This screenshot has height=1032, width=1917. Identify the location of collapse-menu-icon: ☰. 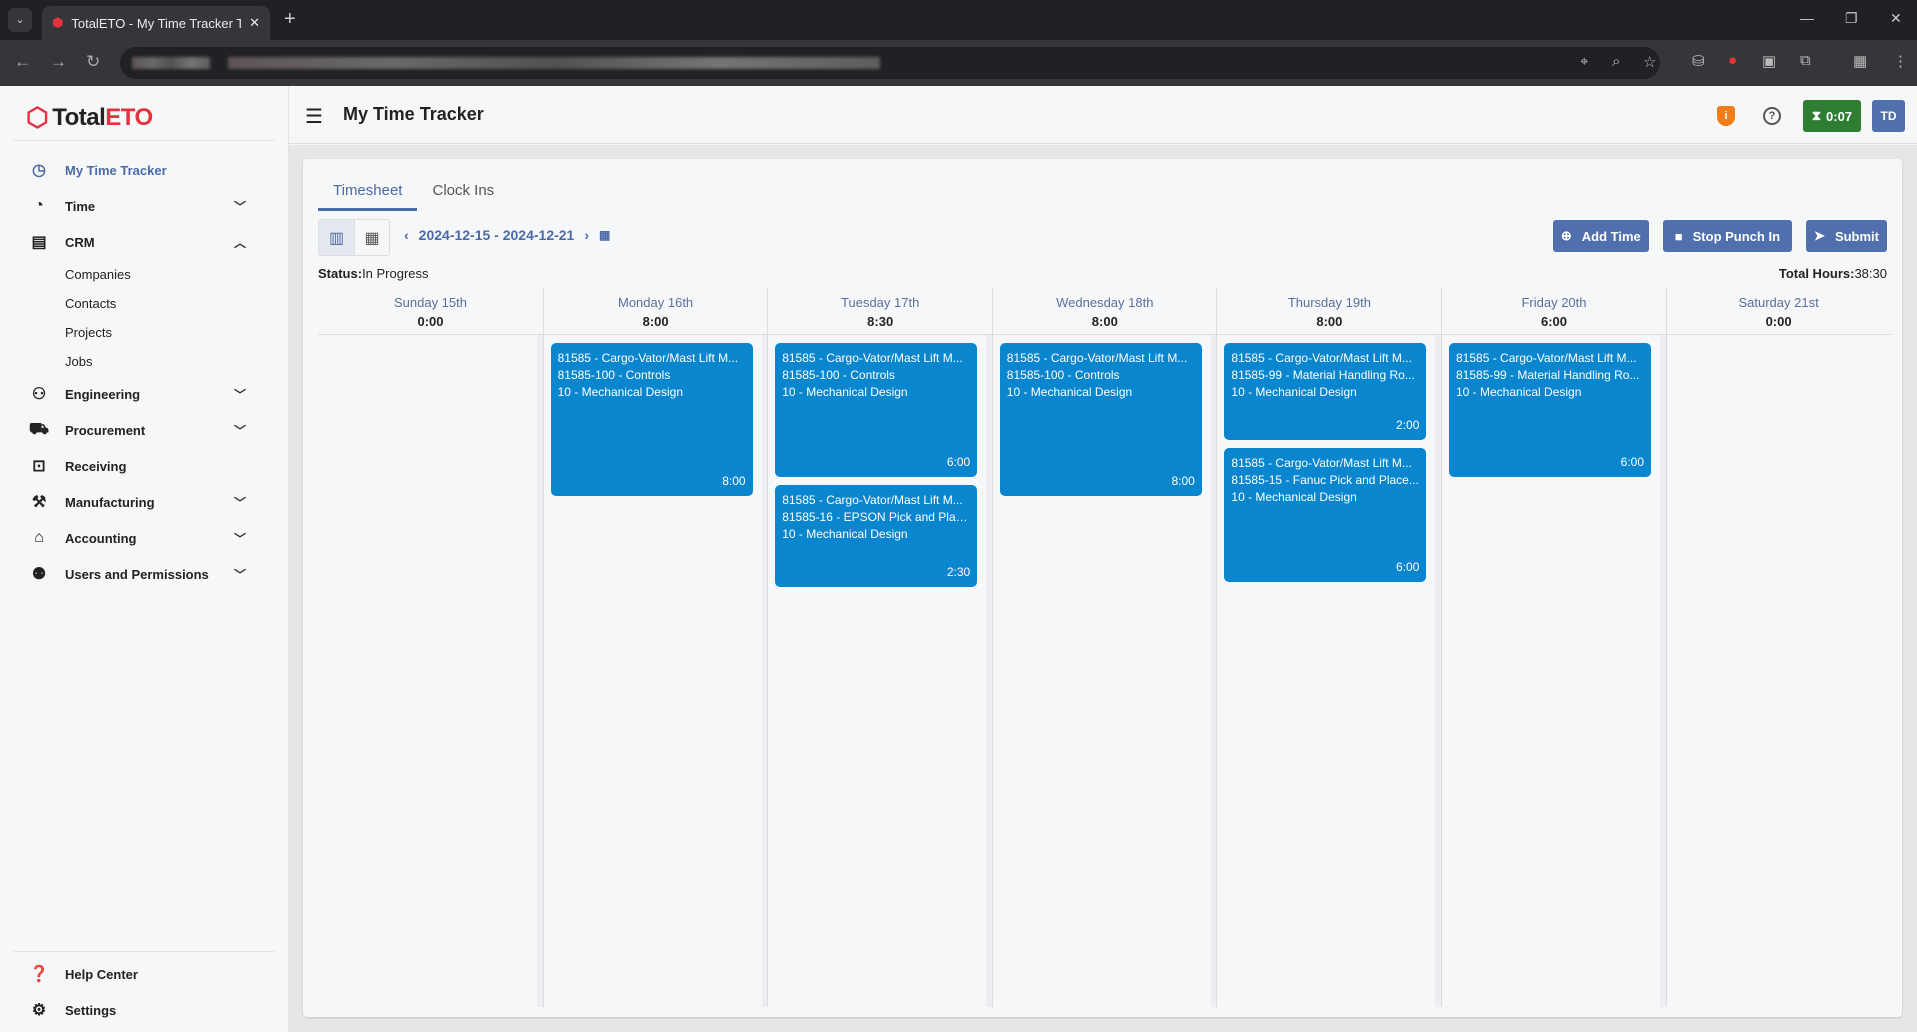
(314, 117).